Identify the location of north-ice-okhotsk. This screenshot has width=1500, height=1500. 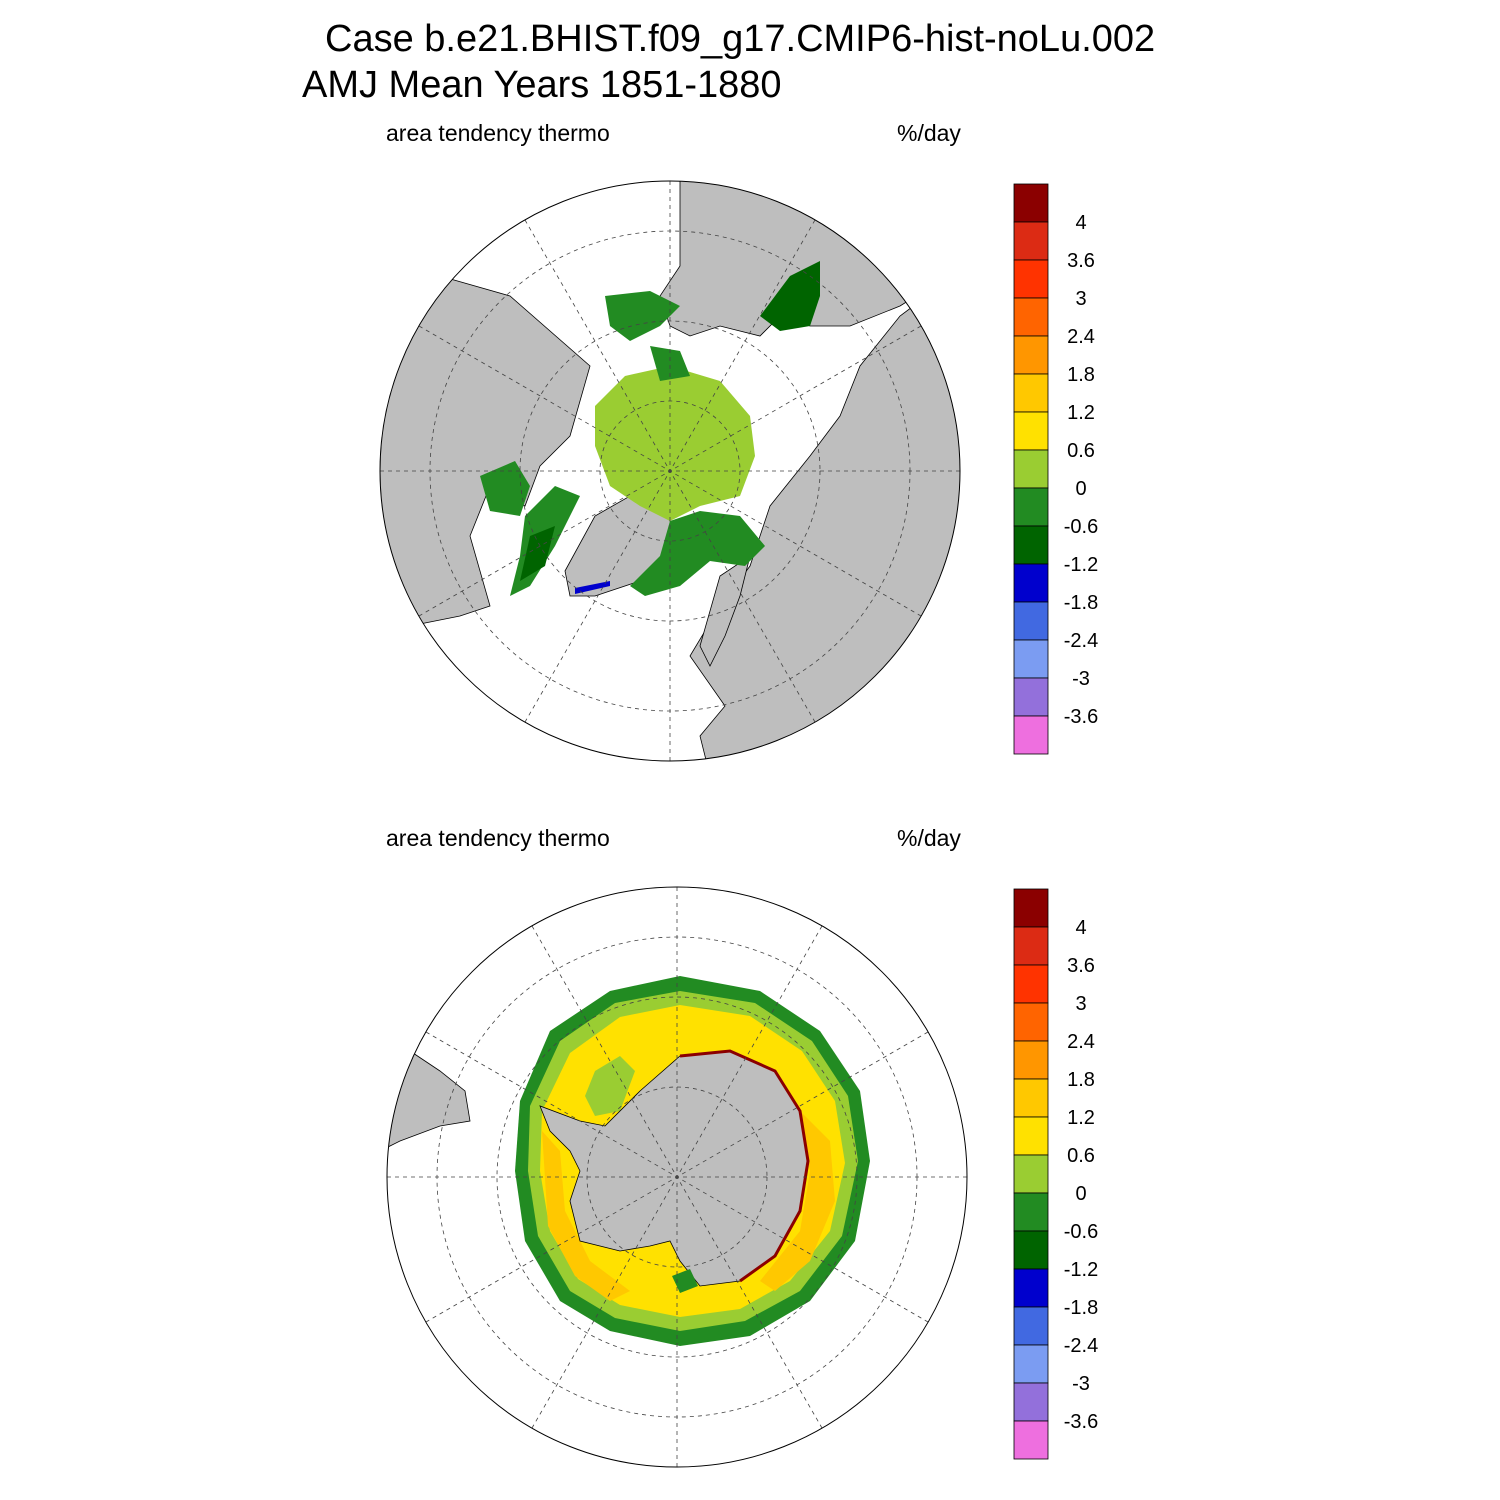
(790, 296).